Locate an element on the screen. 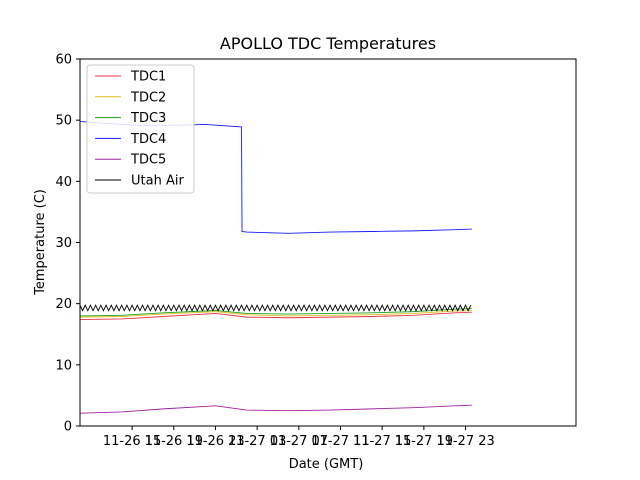 This screenshot has width=640, height=480. series-line-tdc2 is located at coordinates (276, 313).